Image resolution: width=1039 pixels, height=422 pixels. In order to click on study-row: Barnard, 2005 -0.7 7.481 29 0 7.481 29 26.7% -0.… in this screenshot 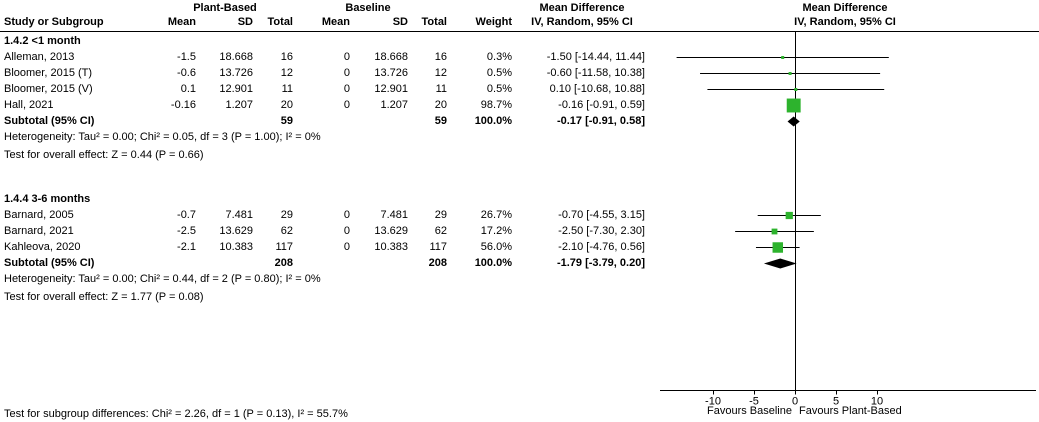, I will do `click(330, 215)`.